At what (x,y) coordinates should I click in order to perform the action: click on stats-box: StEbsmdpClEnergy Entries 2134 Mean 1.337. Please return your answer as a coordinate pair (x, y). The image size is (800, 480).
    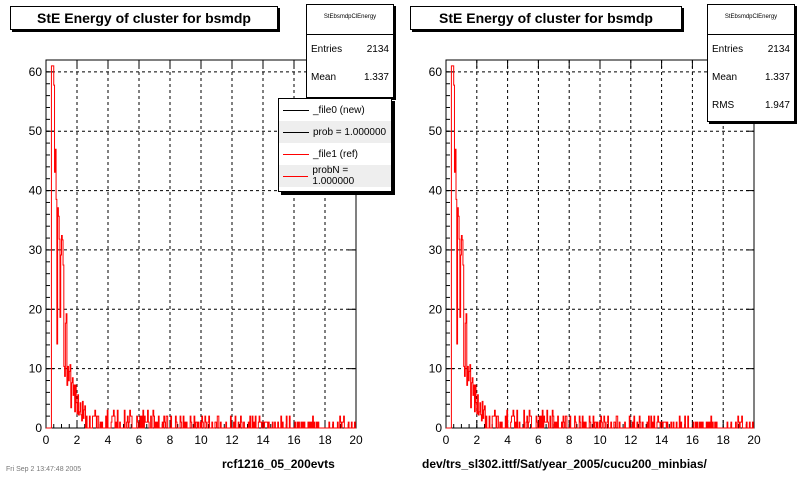
    Looking at the image, I should click on (350, 51).